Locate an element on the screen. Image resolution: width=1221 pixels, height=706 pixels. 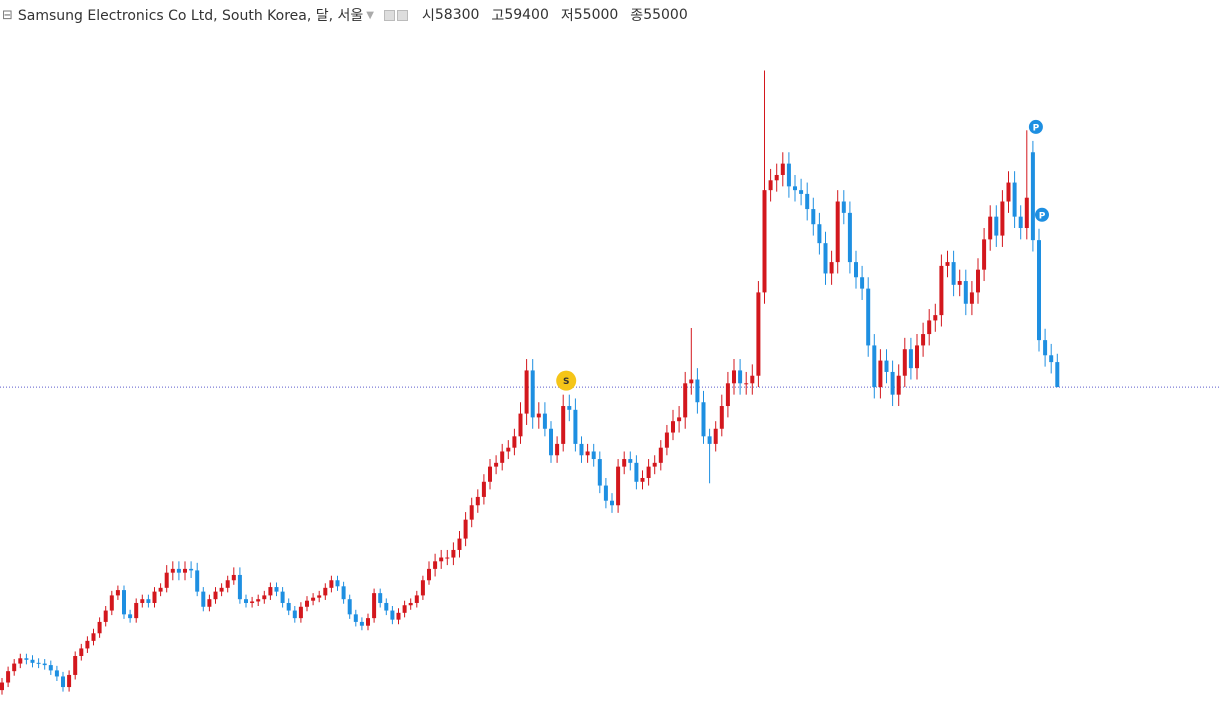
marker is located at coordinates (566, 380).